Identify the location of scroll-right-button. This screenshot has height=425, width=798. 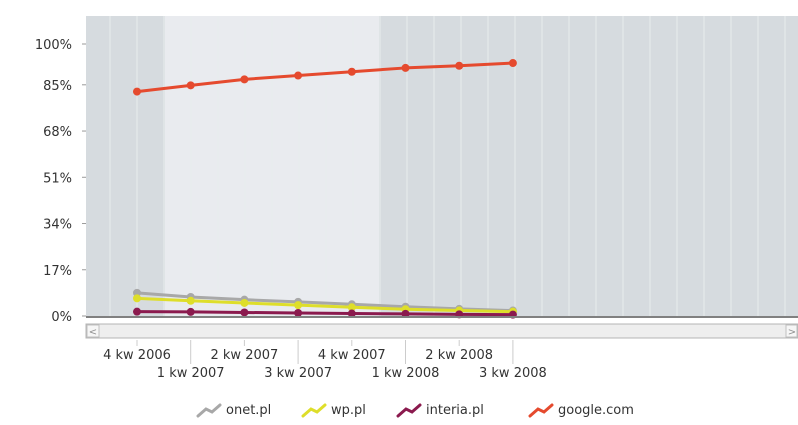
(791, 331).